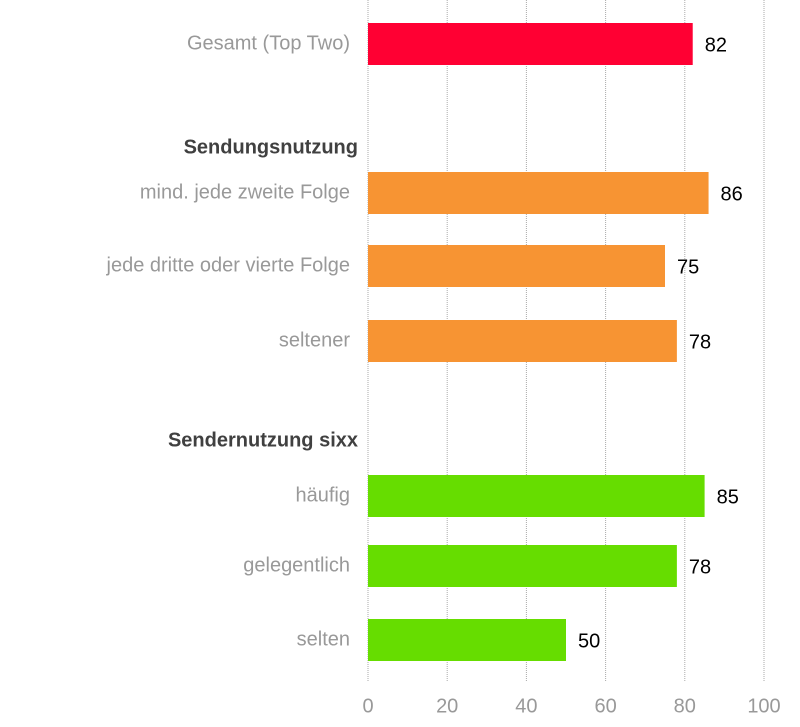 This screenshot has width=800, height=727. I want to click on value-label: 75, so click(688, 267).